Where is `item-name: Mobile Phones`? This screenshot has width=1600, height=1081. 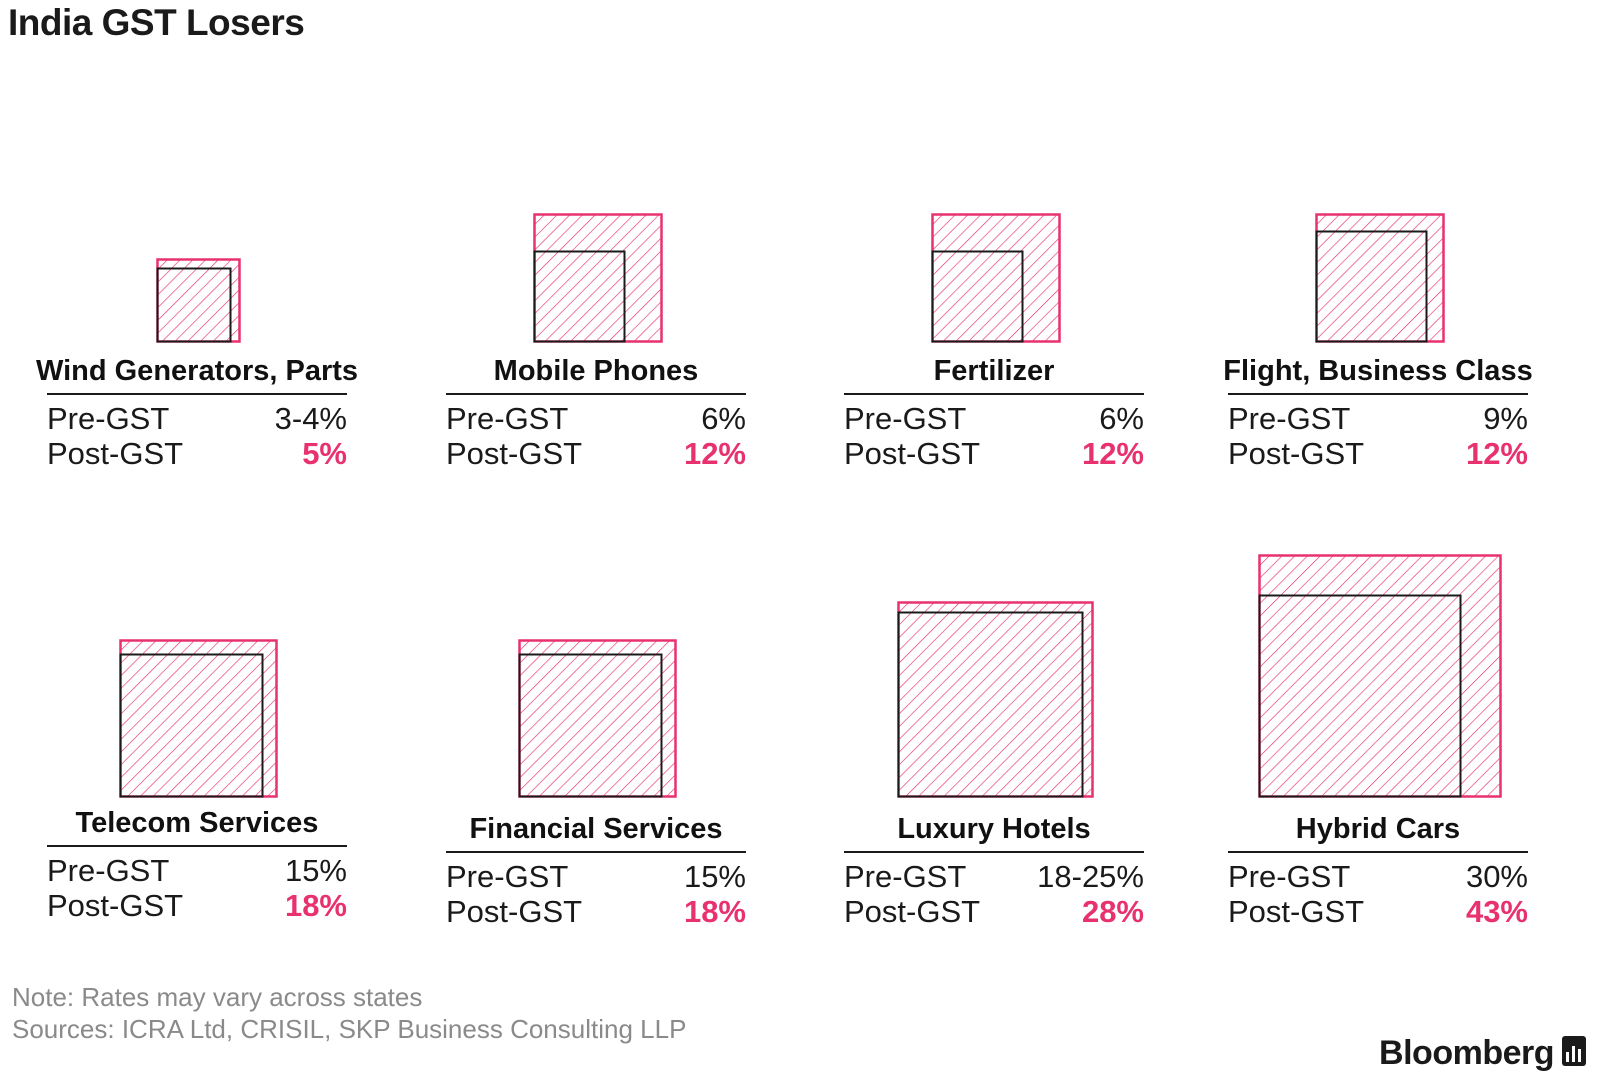
item-name: Mobile Phones is located at coordinates (596, 371).